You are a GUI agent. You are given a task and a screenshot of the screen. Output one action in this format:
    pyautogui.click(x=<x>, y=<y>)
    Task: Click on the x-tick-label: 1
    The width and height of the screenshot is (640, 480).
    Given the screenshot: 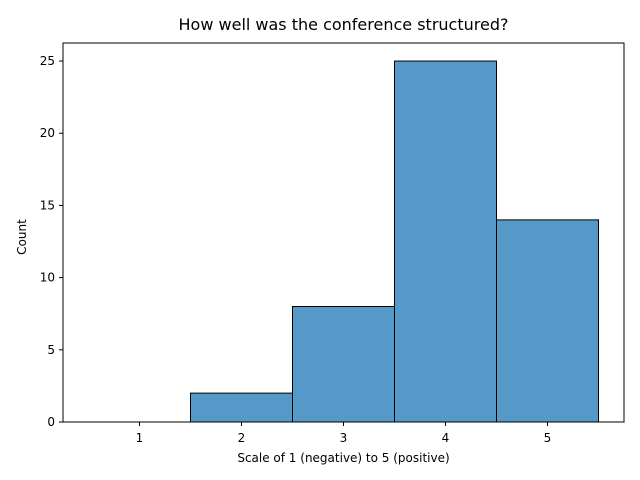 What is the action you would take?
    pyautogui.click(x=140, y=438)
    